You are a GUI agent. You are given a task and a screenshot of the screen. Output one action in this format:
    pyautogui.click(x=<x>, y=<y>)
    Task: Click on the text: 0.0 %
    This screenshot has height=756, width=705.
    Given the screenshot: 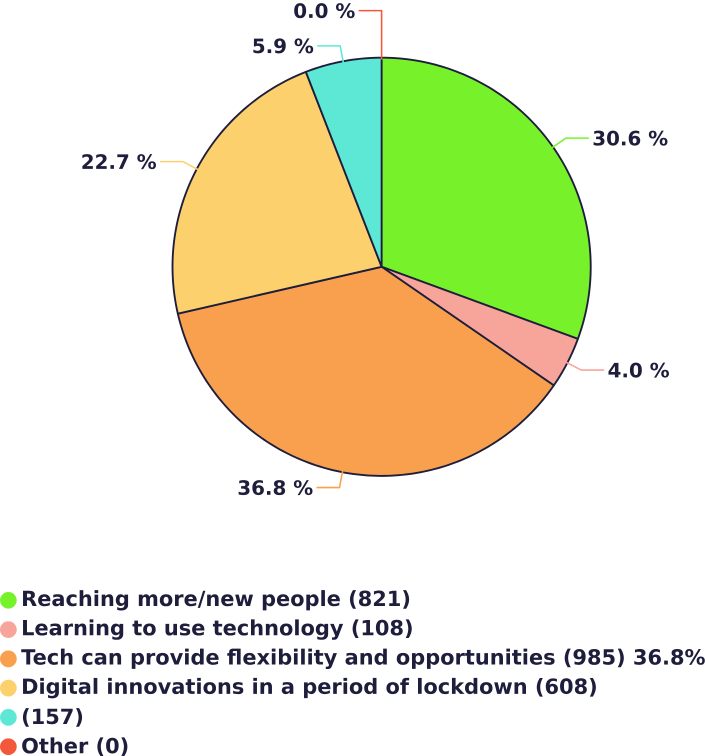 What is the action you would take?
    pyautogui.click(x=324, y=10)
    